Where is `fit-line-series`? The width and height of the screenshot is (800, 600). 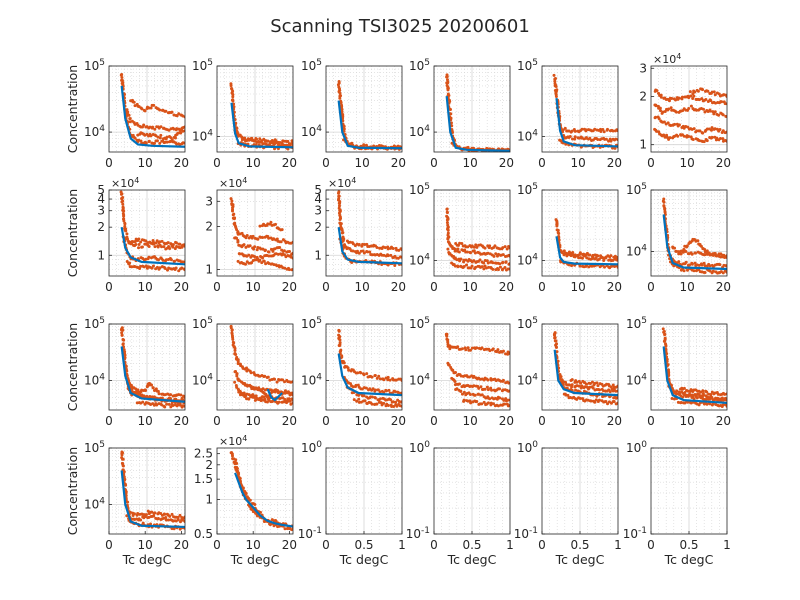
fit-line-series is located at coordinates (152, 499).